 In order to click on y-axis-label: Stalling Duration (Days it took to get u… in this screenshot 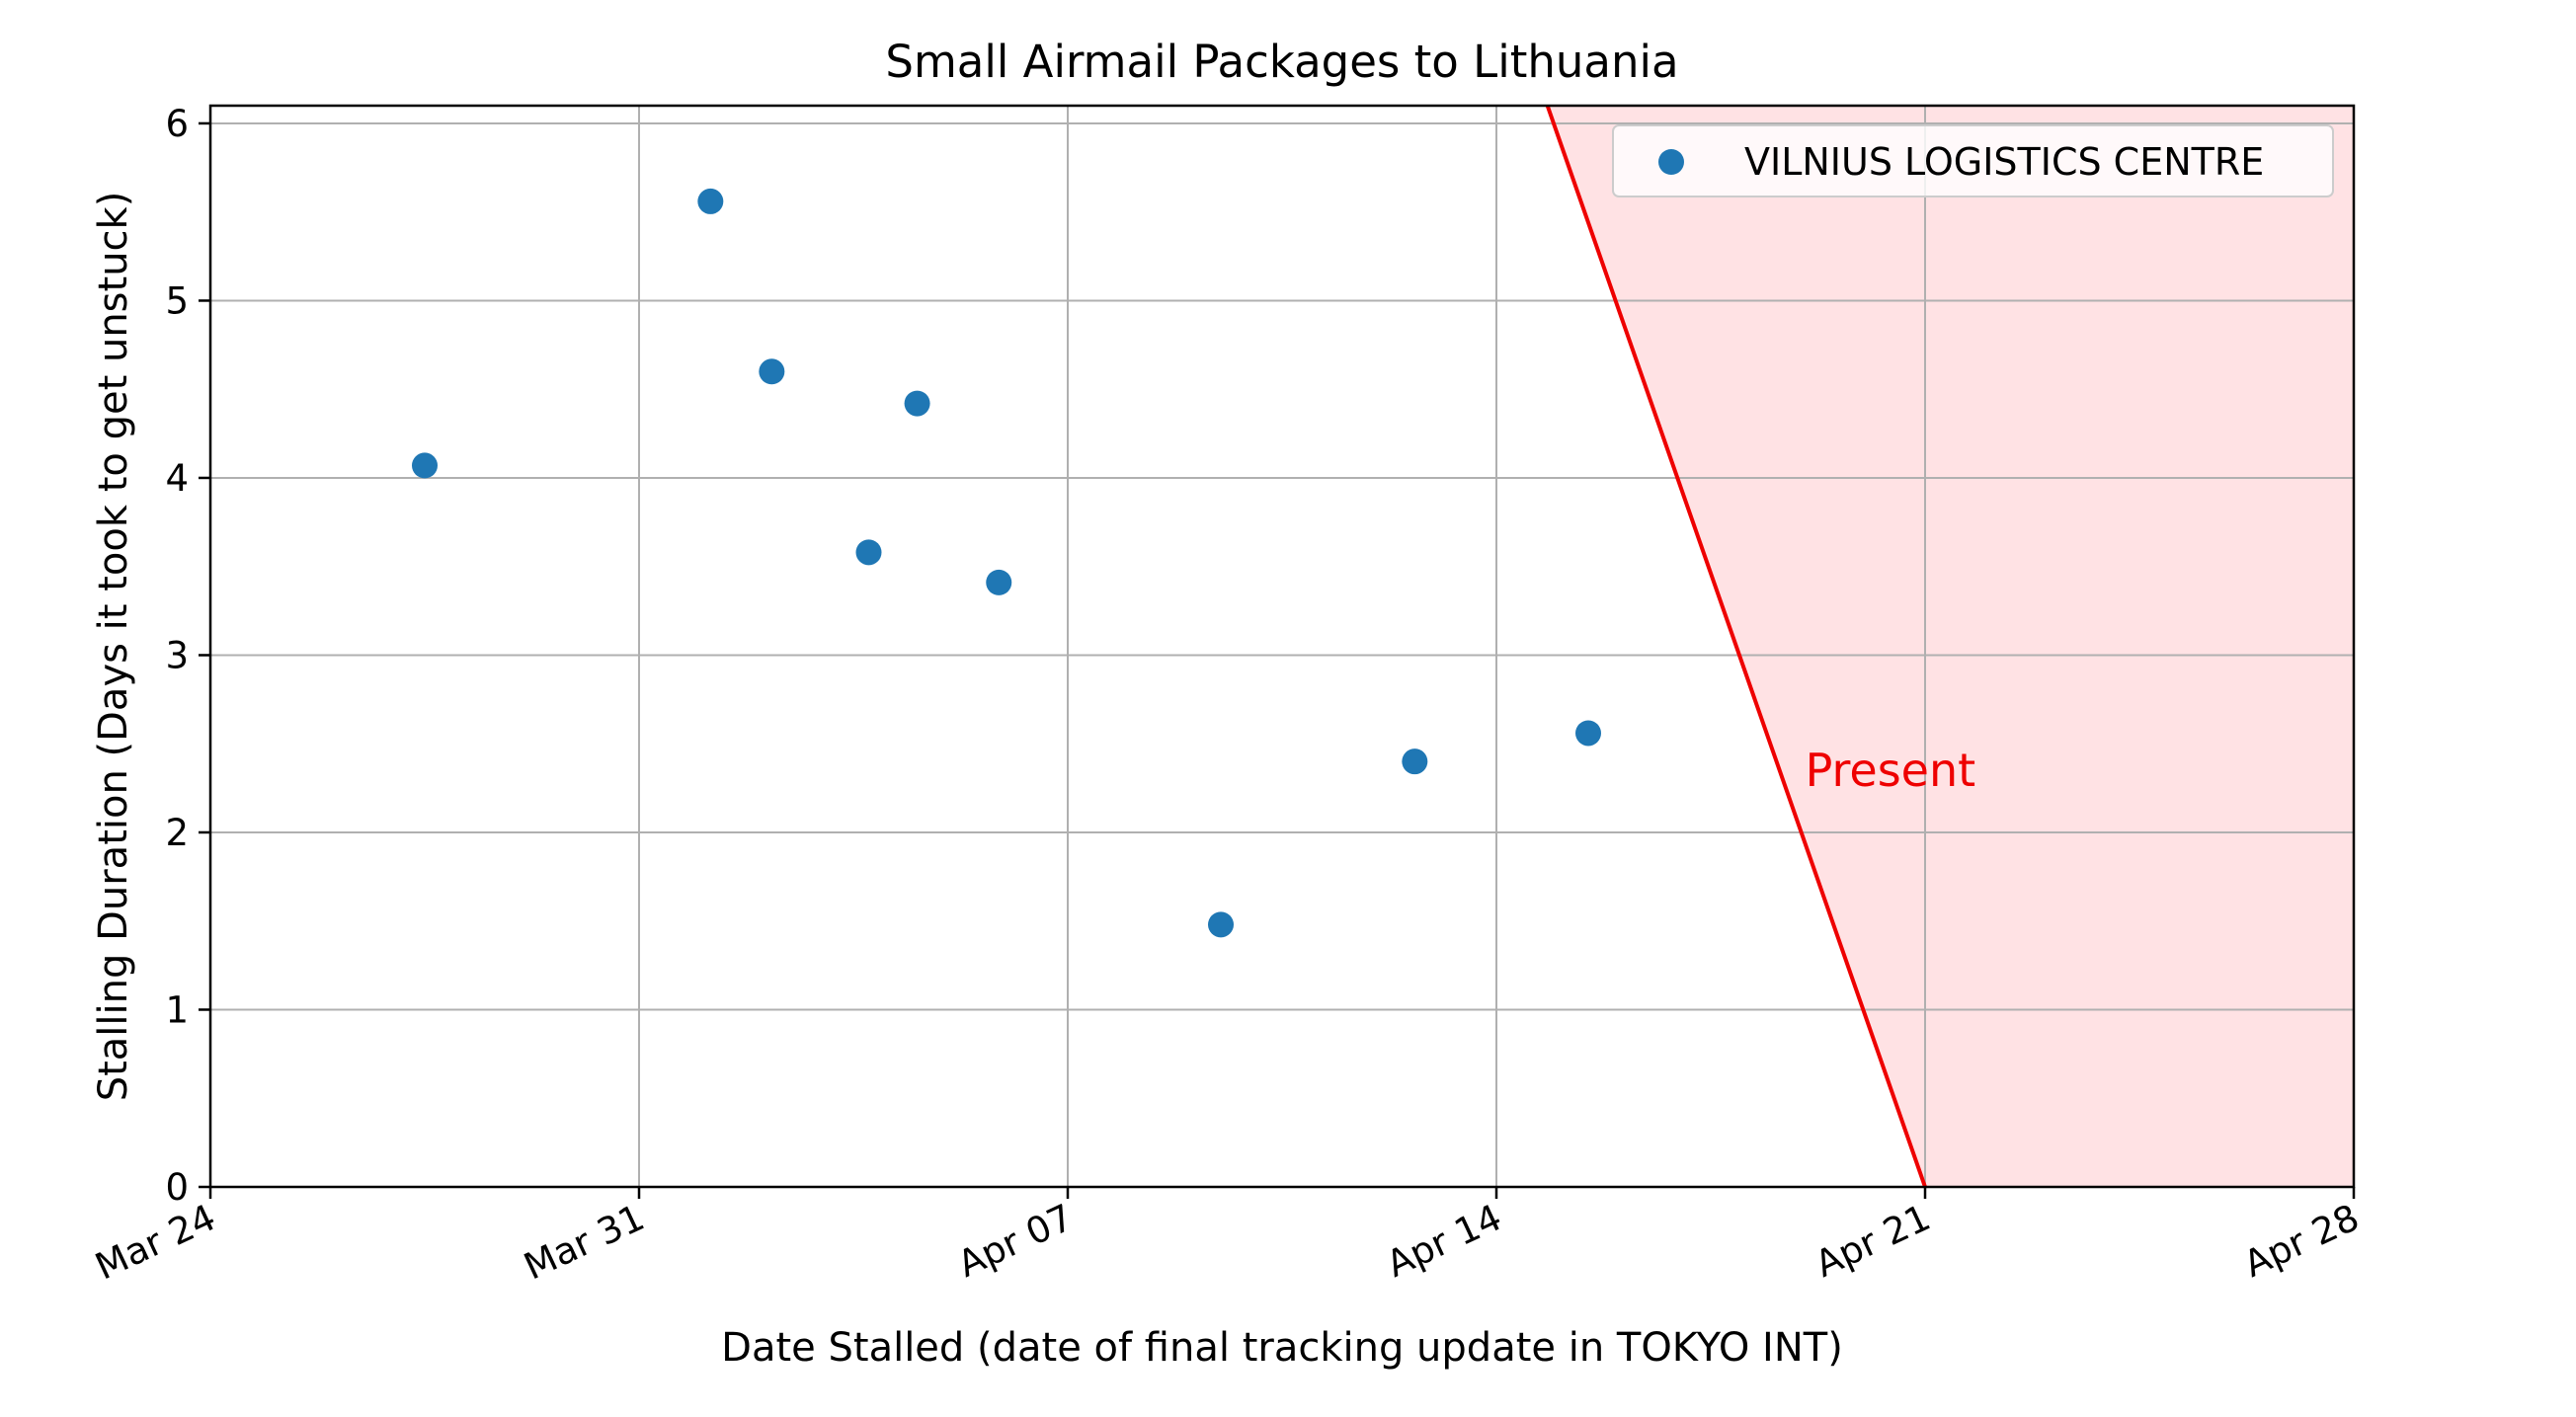, I will do `click(113, 647)`.